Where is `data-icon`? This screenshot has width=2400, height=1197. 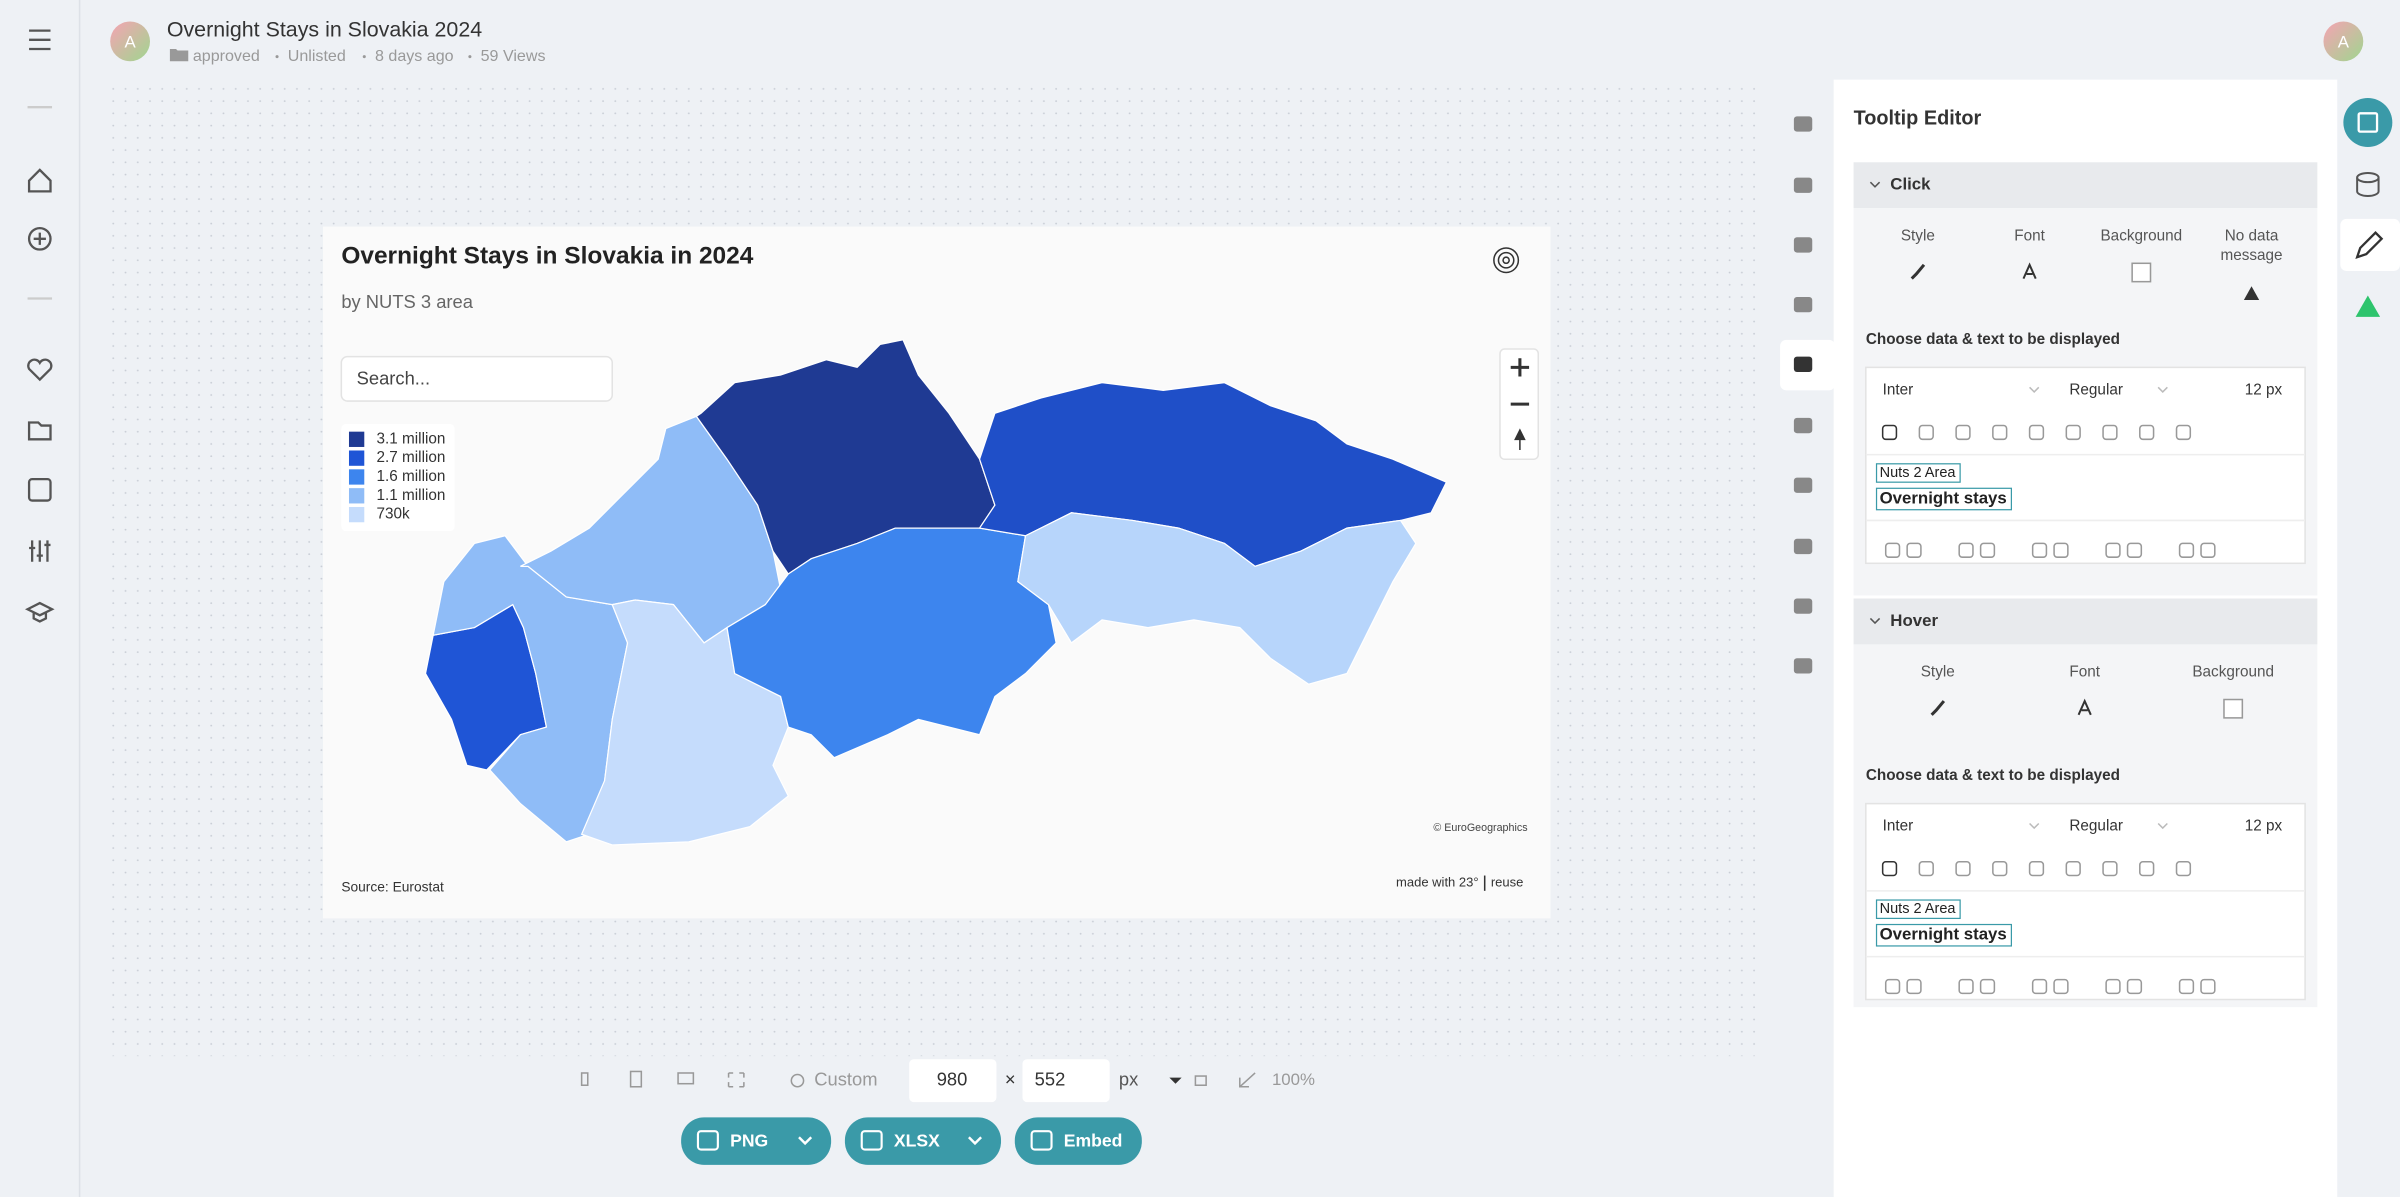
data-icon is located at coordinates (2368, 177).